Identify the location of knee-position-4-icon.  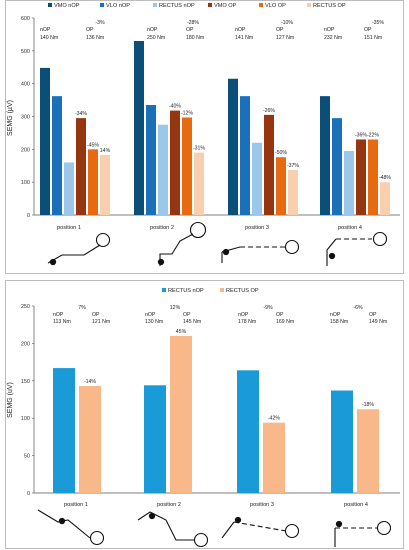
(363, 533).